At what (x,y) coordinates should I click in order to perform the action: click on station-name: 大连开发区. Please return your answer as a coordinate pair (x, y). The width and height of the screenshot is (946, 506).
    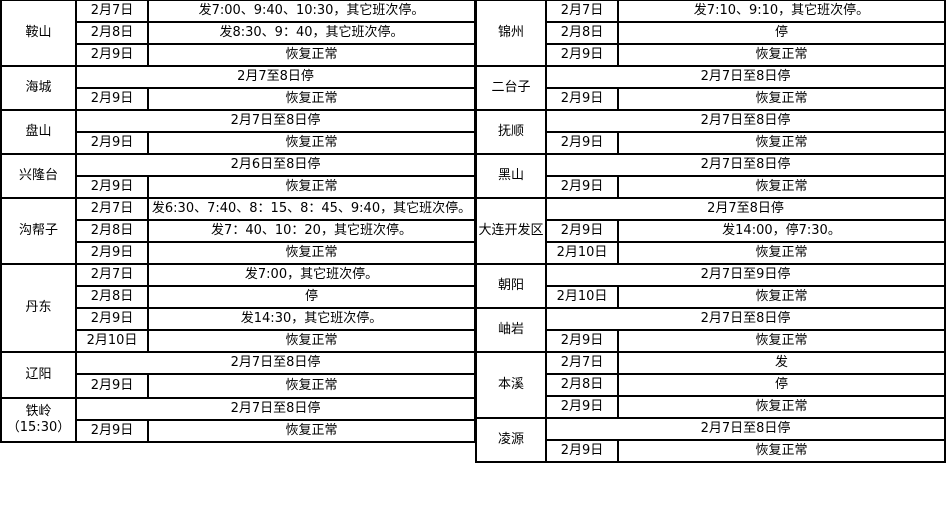
    Looking at the image, I should click on (511, 231).